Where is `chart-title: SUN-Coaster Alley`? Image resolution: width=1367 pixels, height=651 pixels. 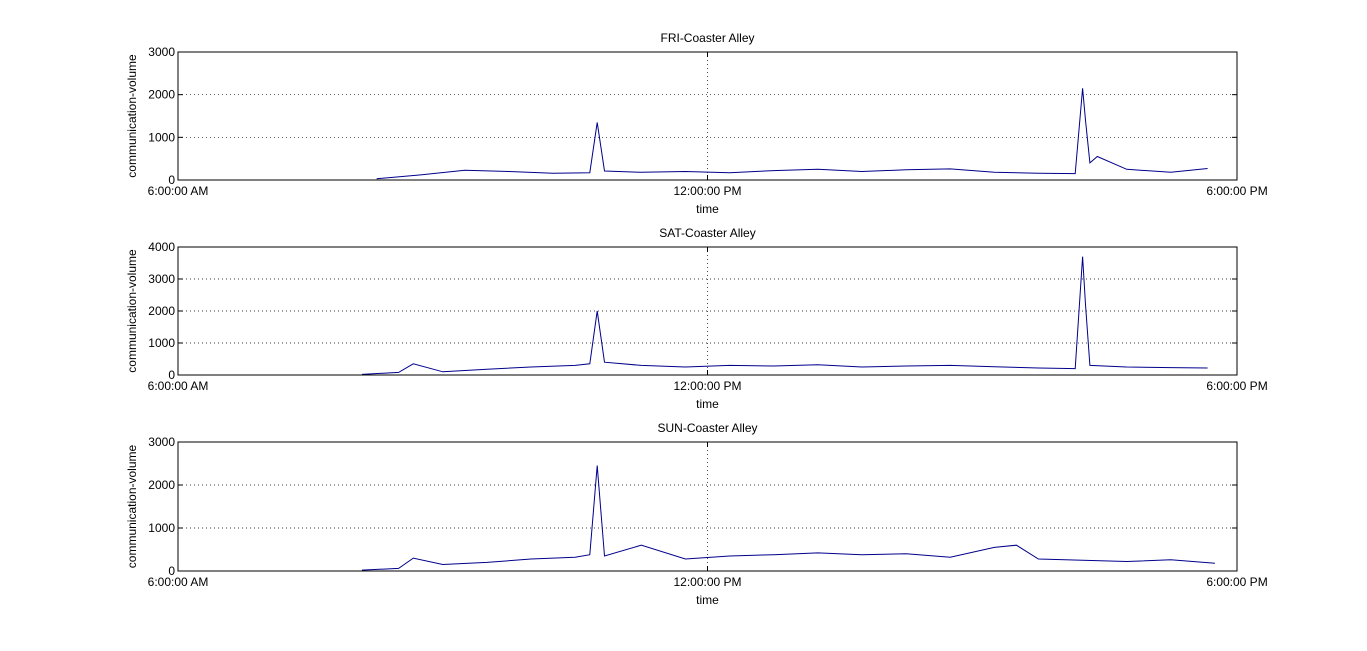 chart-title: SUN-Coaster Alley is located at coordinates (707, 428).